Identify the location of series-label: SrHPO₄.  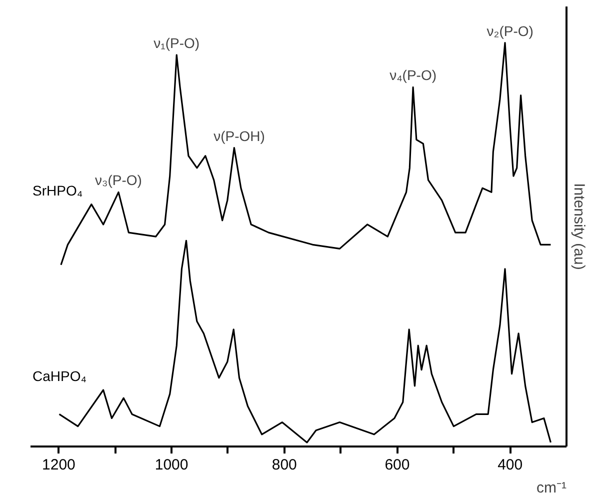
(57, 190).